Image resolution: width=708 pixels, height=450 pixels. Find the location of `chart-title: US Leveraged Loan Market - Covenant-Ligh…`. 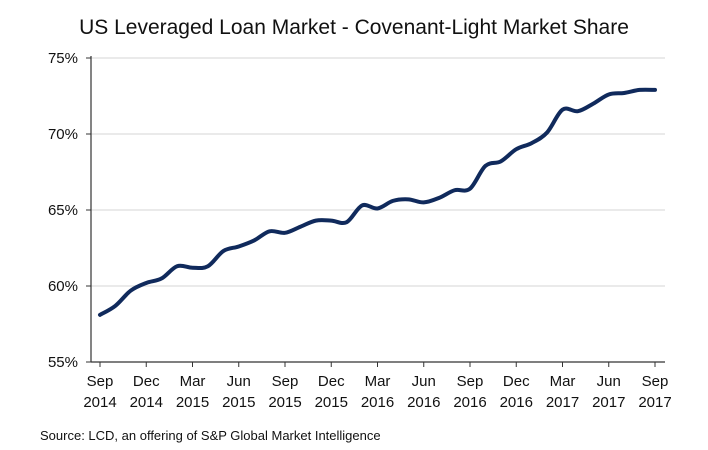

chart-title: US Leveraged Loan Market - Covenant-Ligh… is located at coordinates (354, 27).